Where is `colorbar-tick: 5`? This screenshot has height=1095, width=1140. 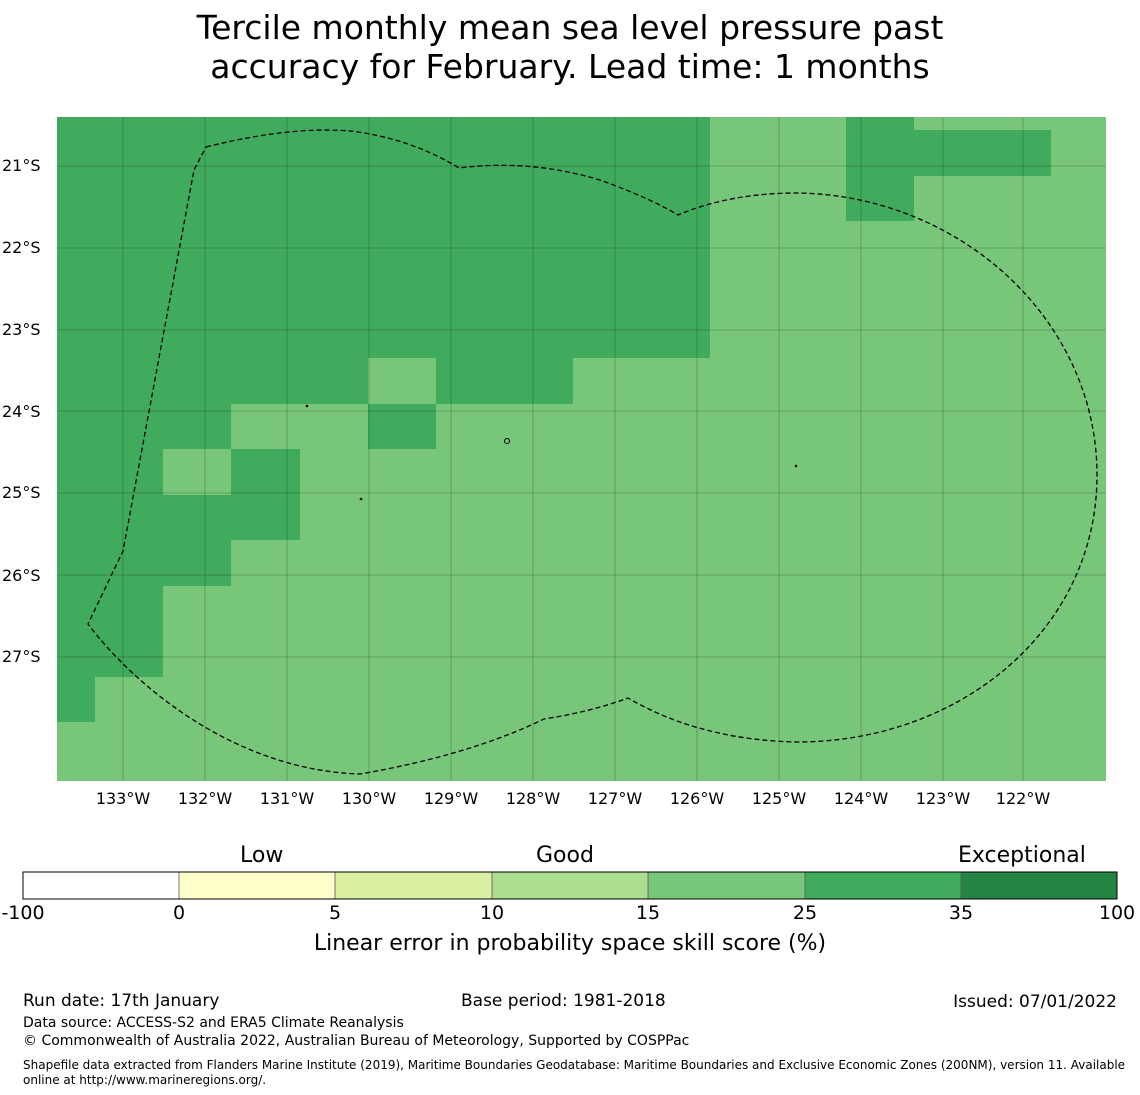
colorbar-tick: 5 is located at coordinates (335, 913).